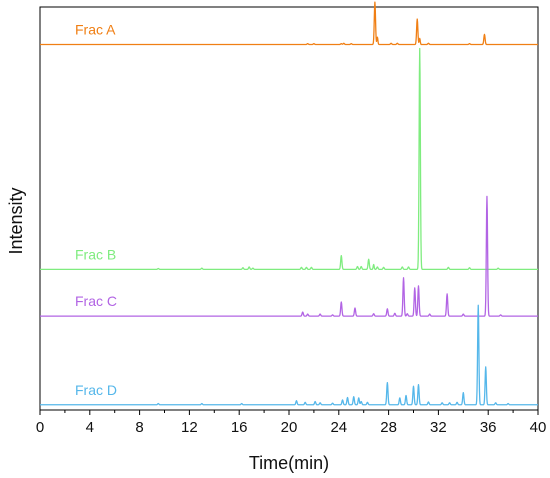 The height and width of the screenshot is (478, 550). I want to click on x-tick-label: 12, so click(189, 427).